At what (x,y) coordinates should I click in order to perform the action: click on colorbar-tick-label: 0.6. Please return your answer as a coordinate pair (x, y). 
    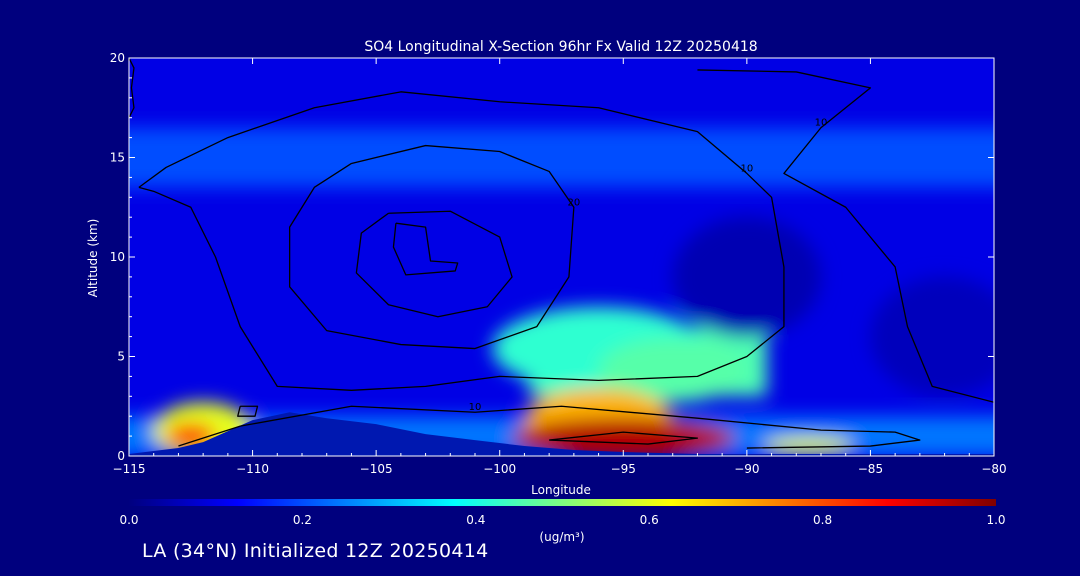
    Looking at the image, I should click on (649, 520).